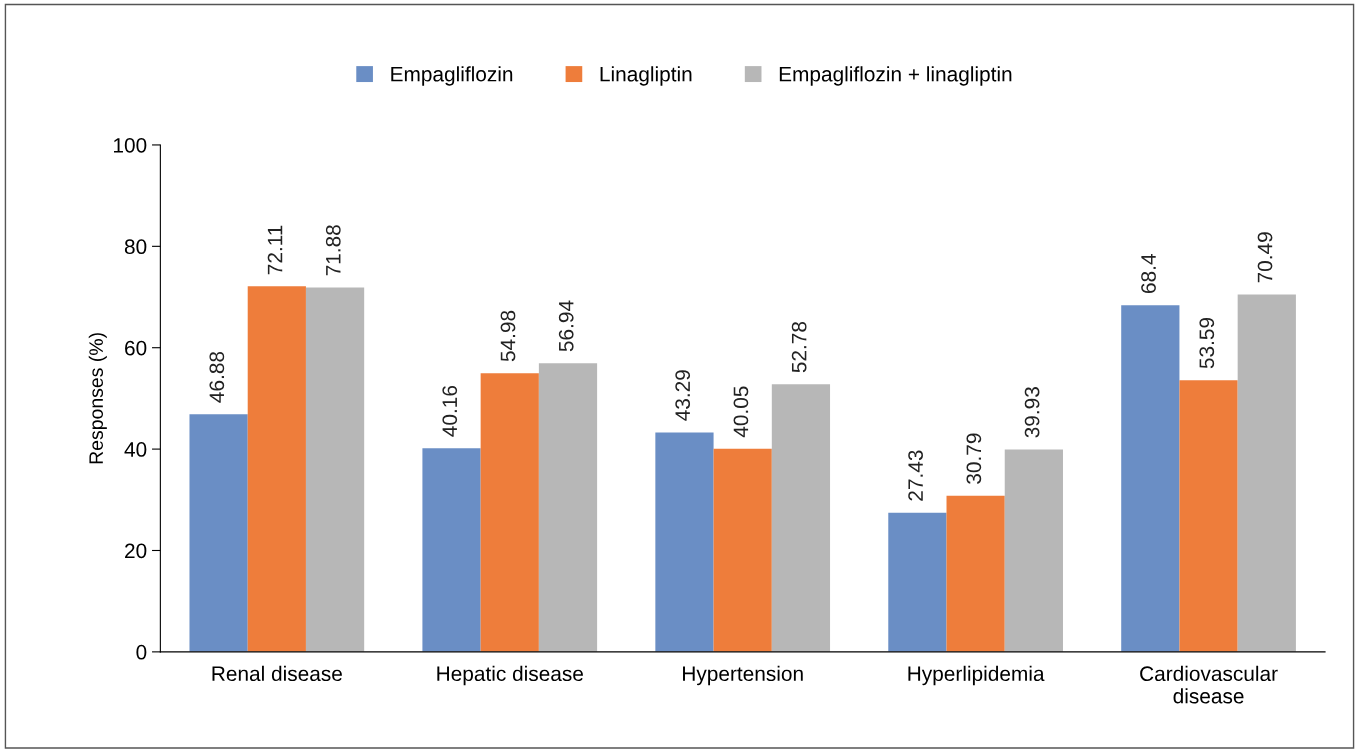  Describe the element at coordinates (136, 551) in the screenshot. I see `y-tick-label: 20` at that location.